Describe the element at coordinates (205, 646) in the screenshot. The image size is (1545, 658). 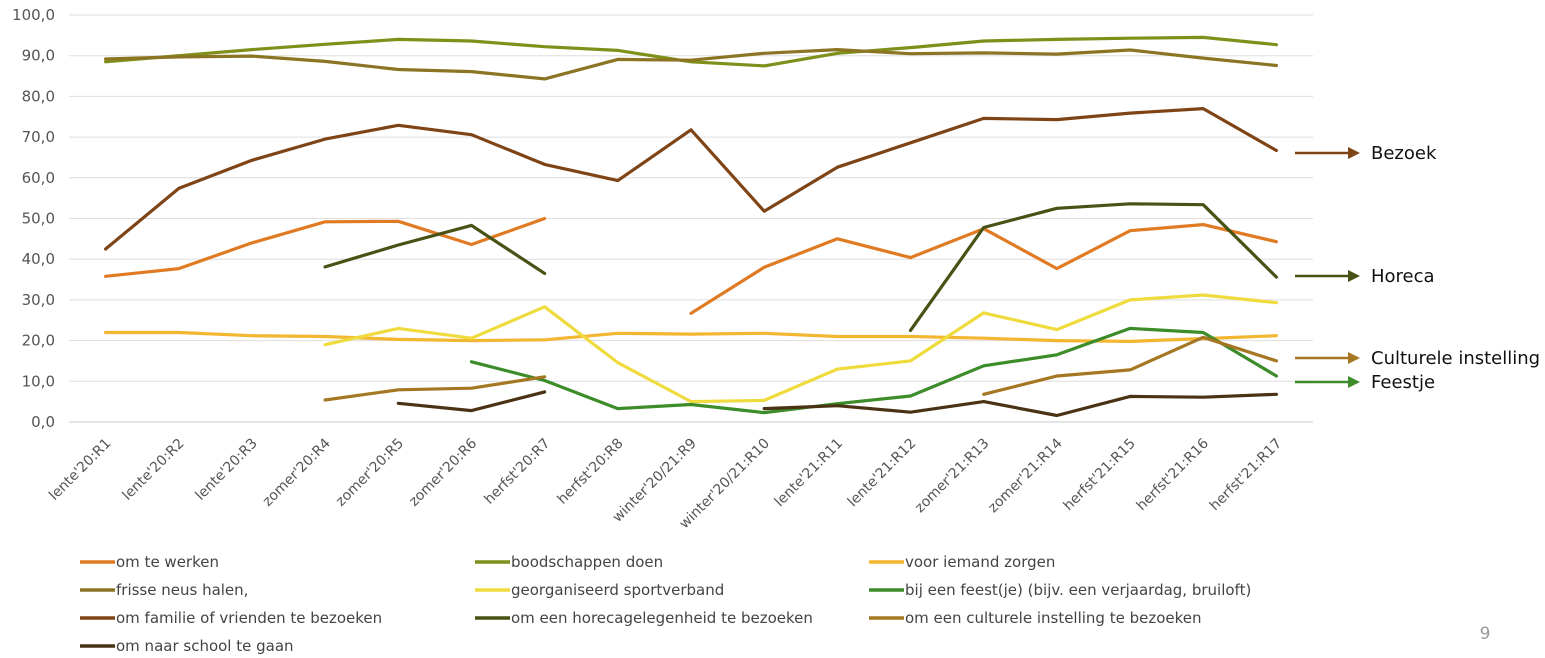
I see `legend-label: om naar school te gaan` at that location.